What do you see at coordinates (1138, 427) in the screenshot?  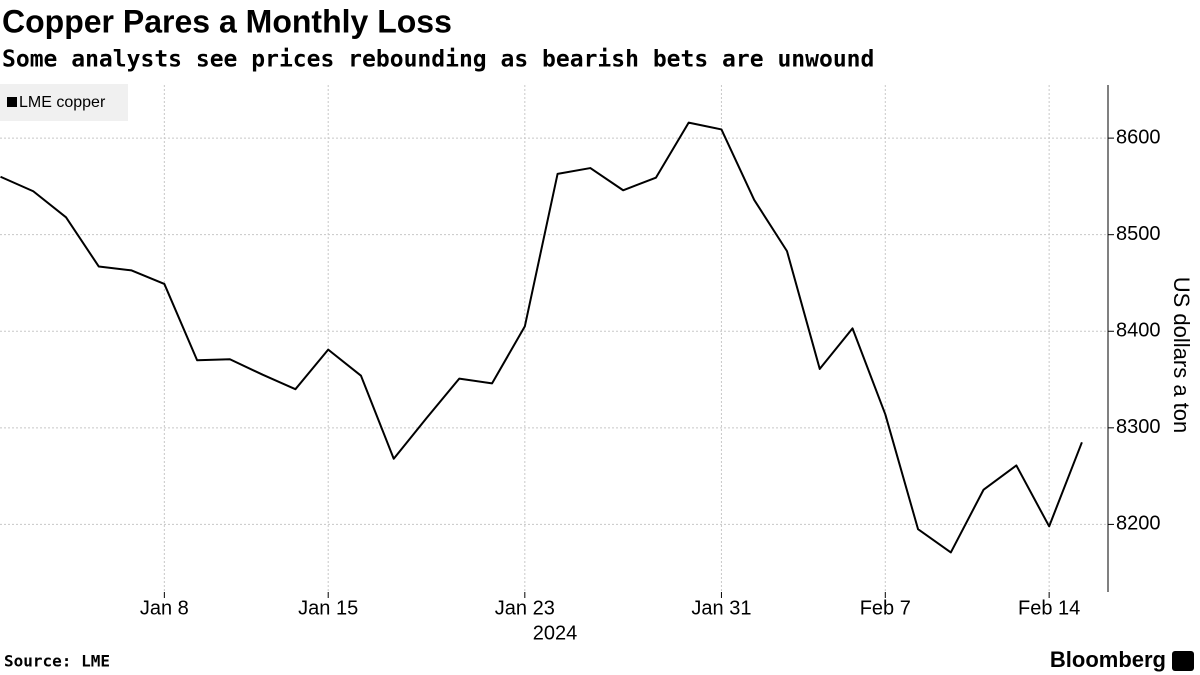 I see `y-tick-label: 8300` at bounding box center [1138, 427].